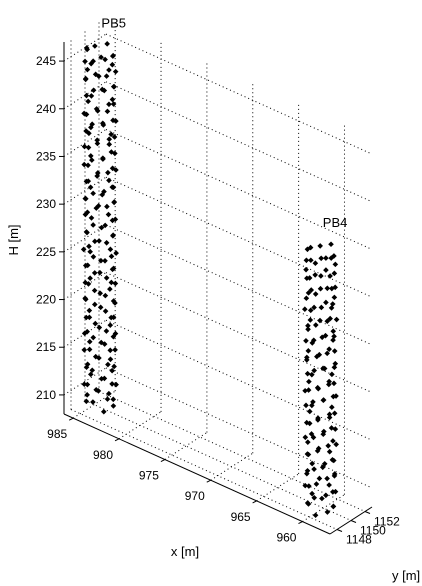 This screenshot has height=586, width=422. What do you see at coordinates (359, 540) in the screenshot?
I see `y-tick-label: 1148` at bounding box center [359, 540].